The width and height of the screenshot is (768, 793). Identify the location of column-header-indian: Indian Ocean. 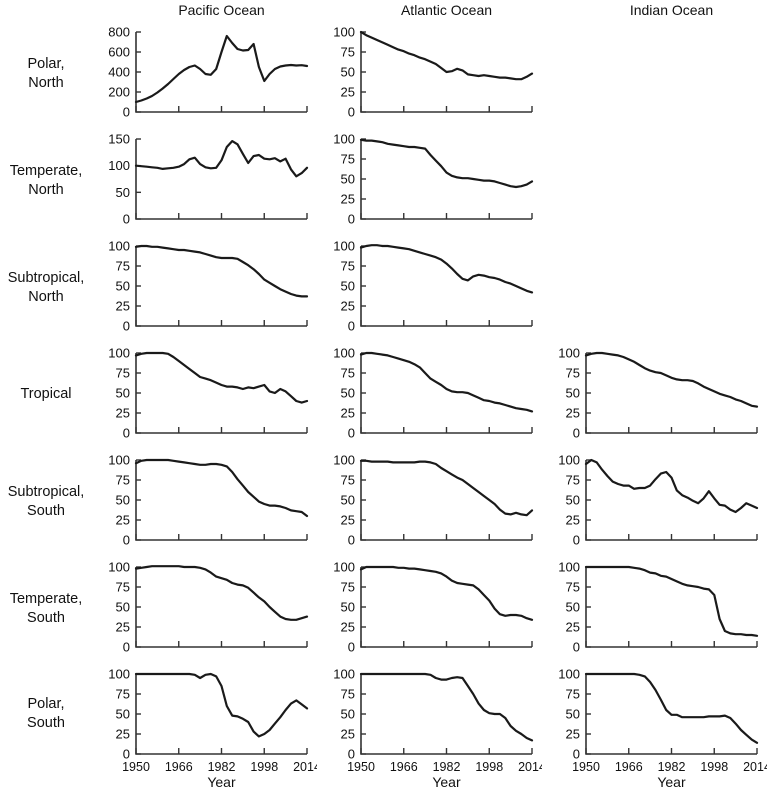
(671, 10).